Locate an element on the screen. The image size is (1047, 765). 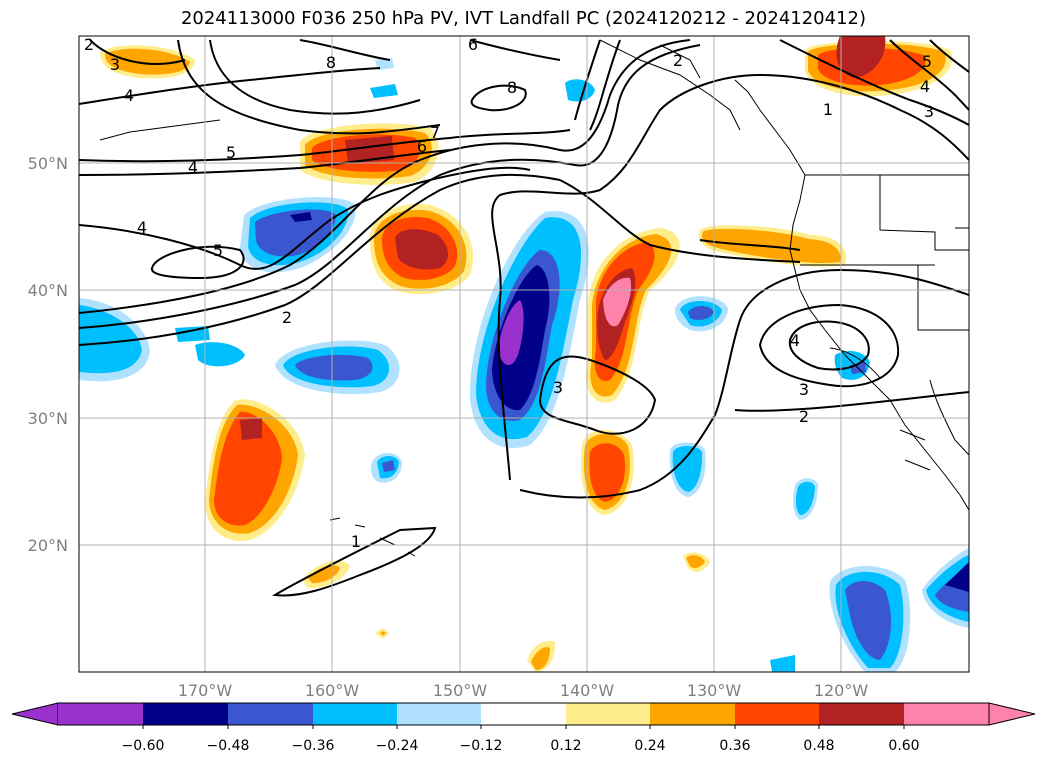
colorbar-tick-label: −0.12 is located at coordinates (481, 746).